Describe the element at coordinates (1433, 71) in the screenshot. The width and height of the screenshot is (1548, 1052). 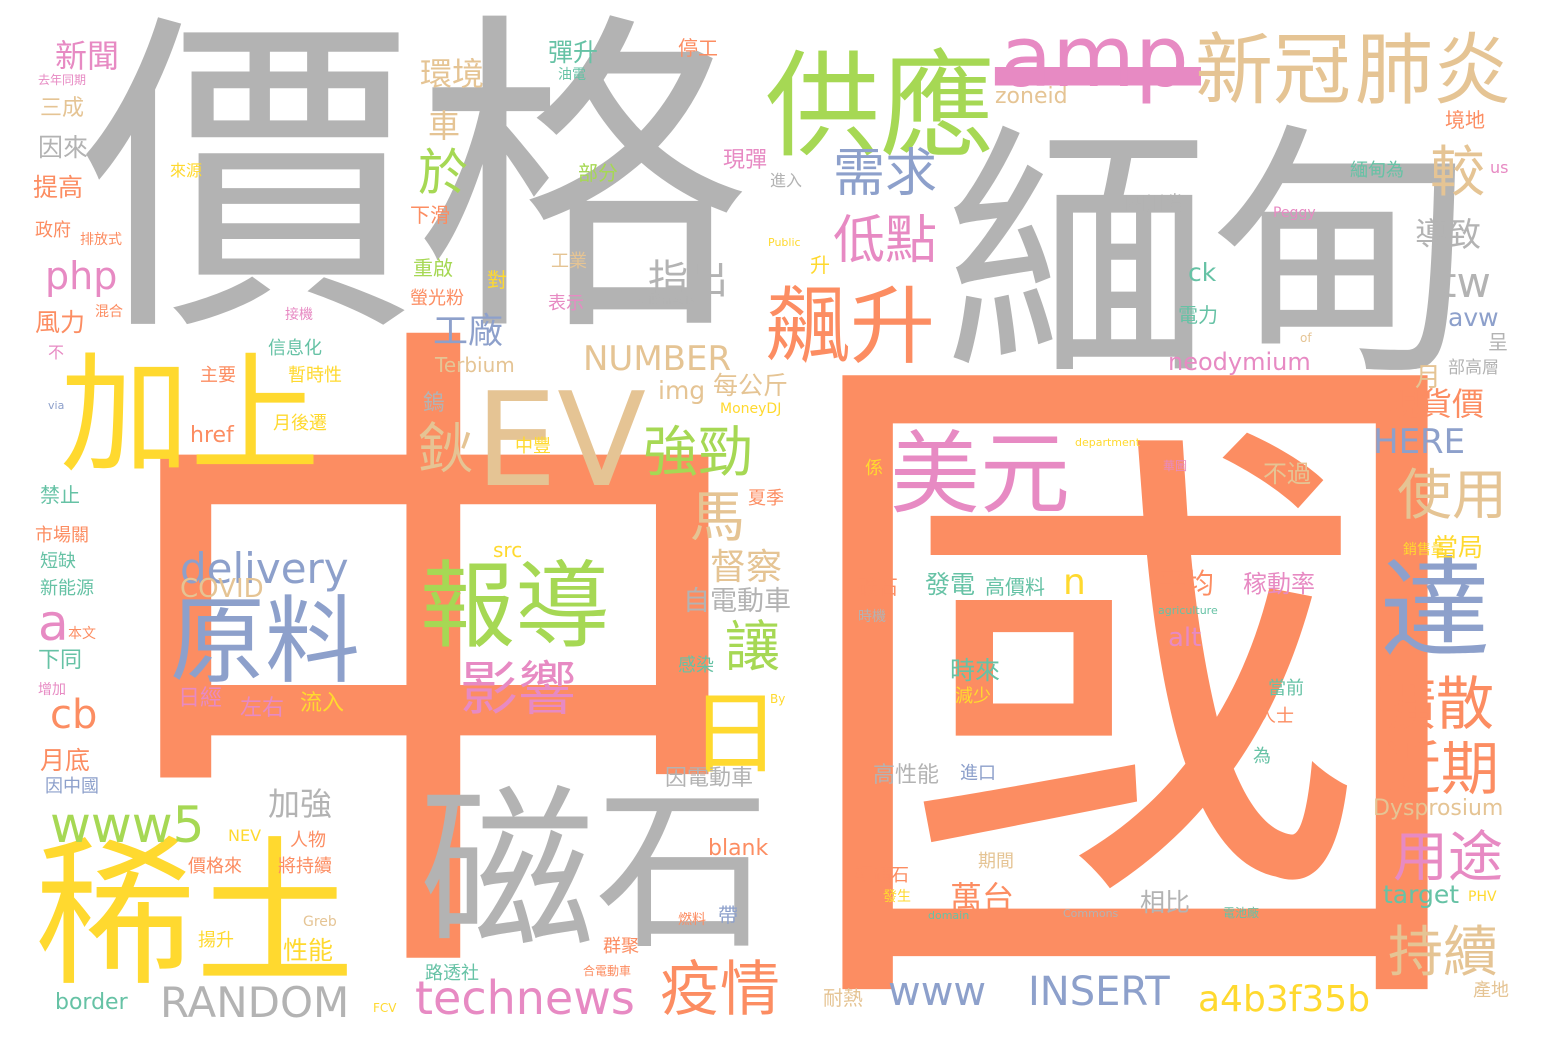
I see `cloud-word: 肺炎` at that location.